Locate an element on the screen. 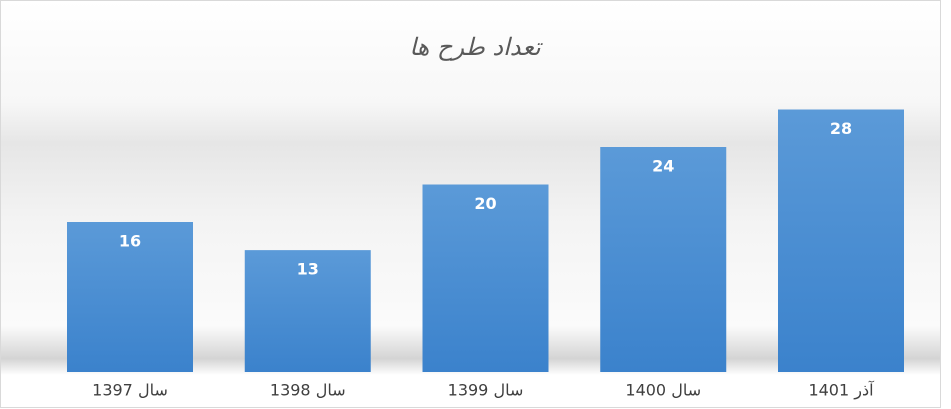 The height and width of the screenshot is (409, 951). x-tick-label: آذر 1401 is located at coordinates (841, 391).